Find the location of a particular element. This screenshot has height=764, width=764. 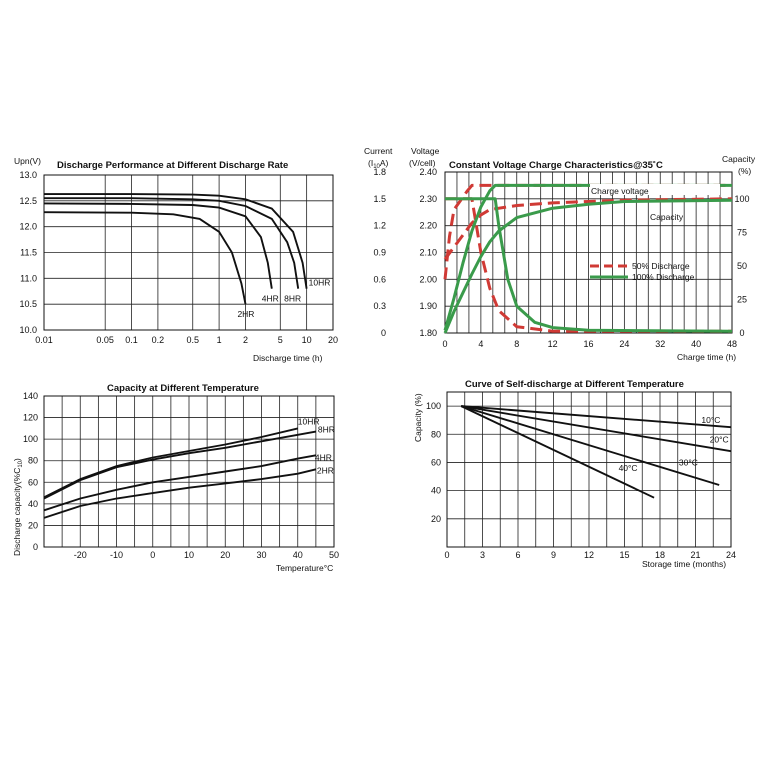

c2-annotation-bg is located at coordinates (655, 189).